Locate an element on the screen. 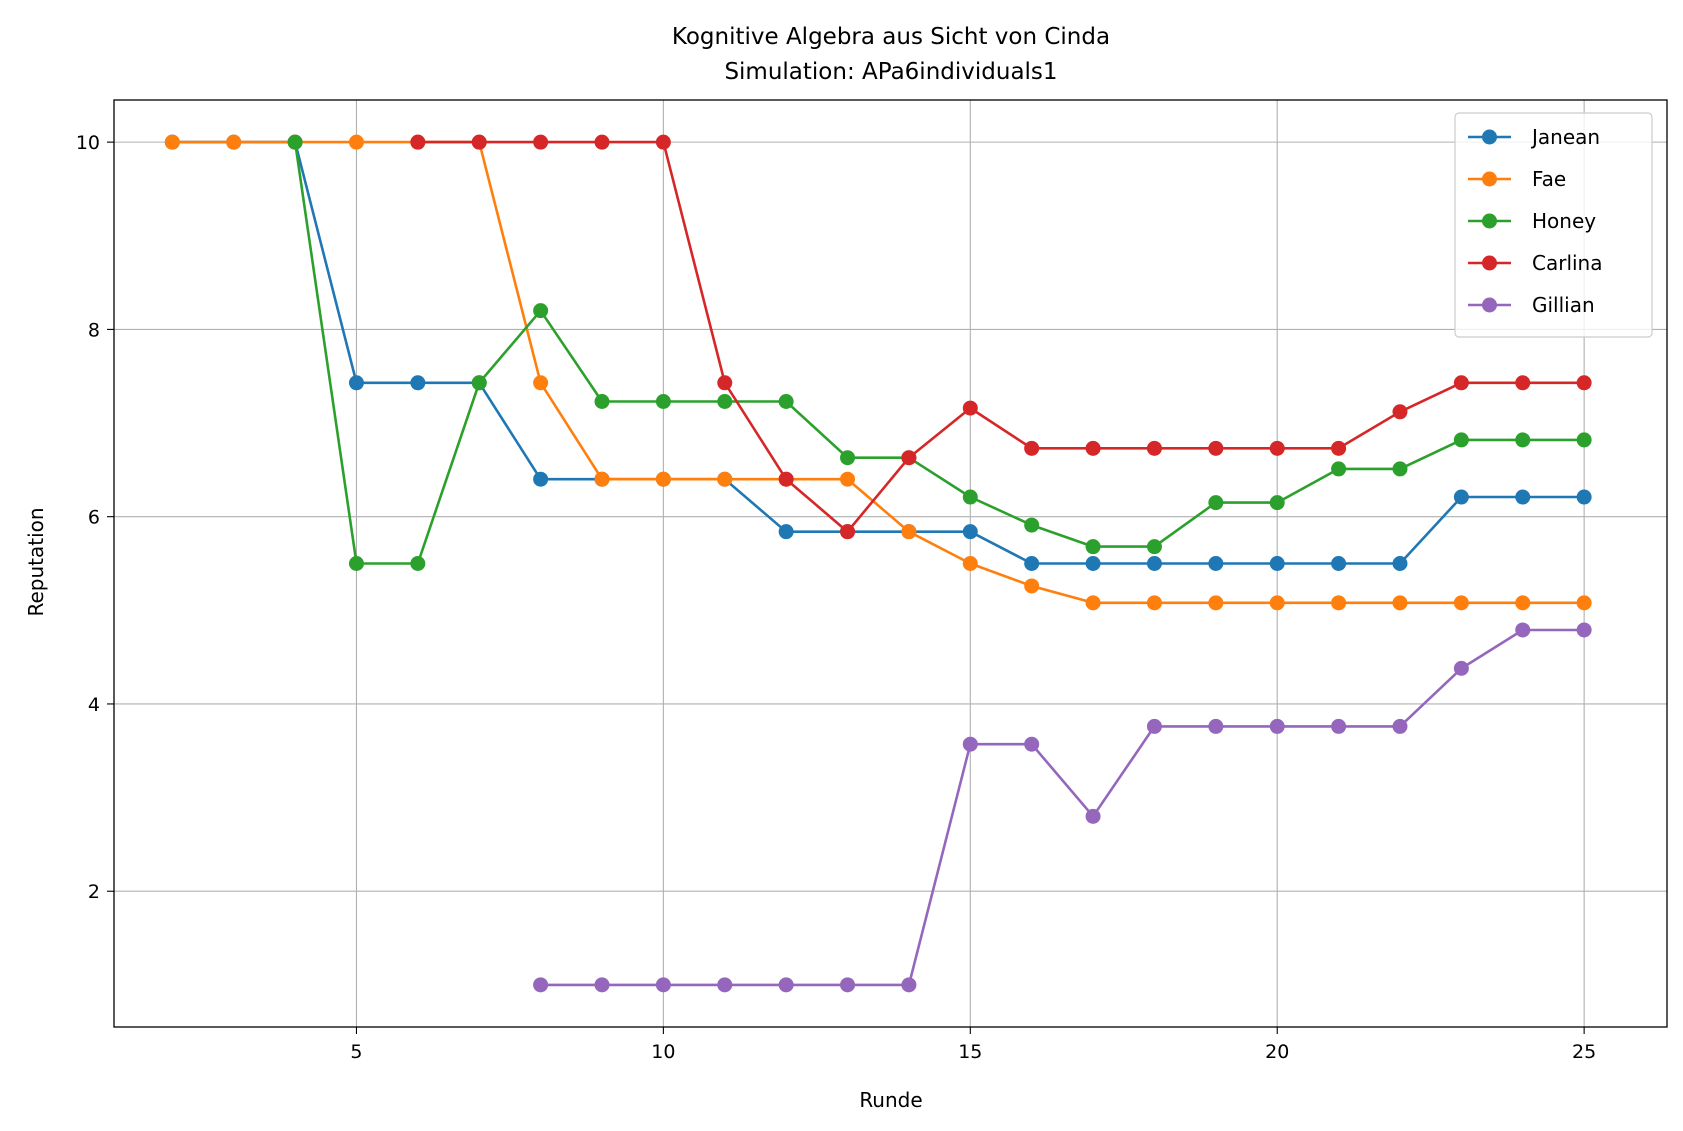 The image size is (1683, 1131). legend-item-carlina: Carlina is located at coordinates (1535, 263).